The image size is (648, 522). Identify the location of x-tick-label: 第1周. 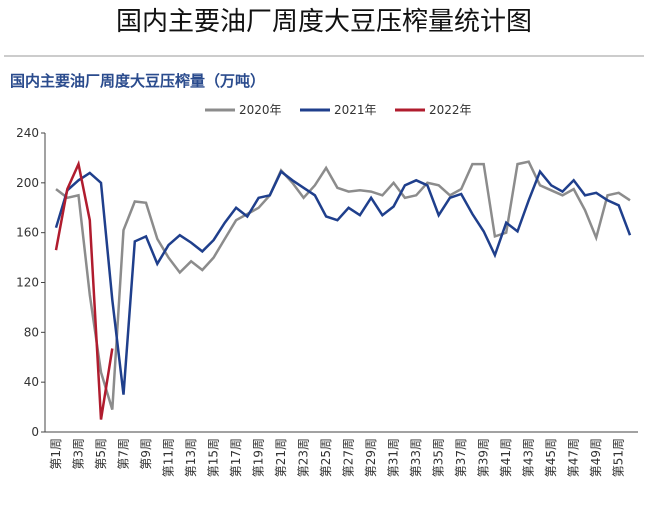
(56, 454).